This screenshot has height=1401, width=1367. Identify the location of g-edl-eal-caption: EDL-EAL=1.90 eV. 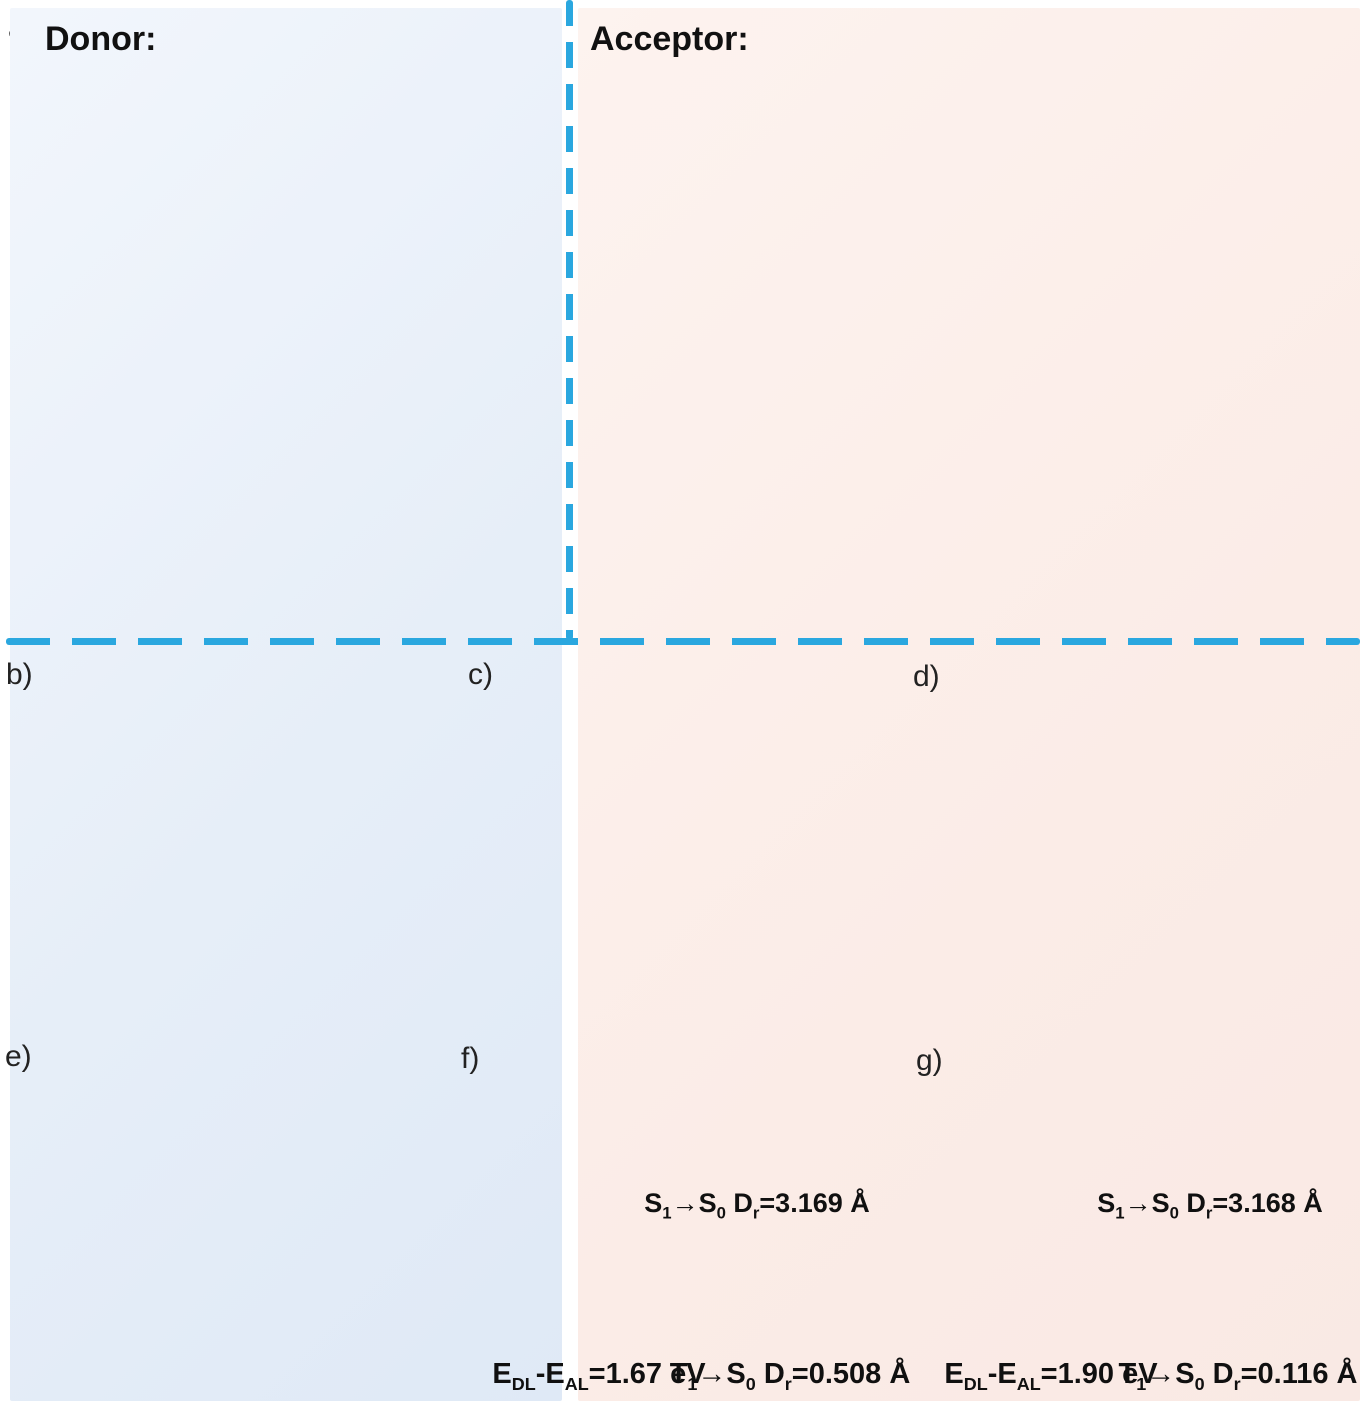
(1051, 1376).